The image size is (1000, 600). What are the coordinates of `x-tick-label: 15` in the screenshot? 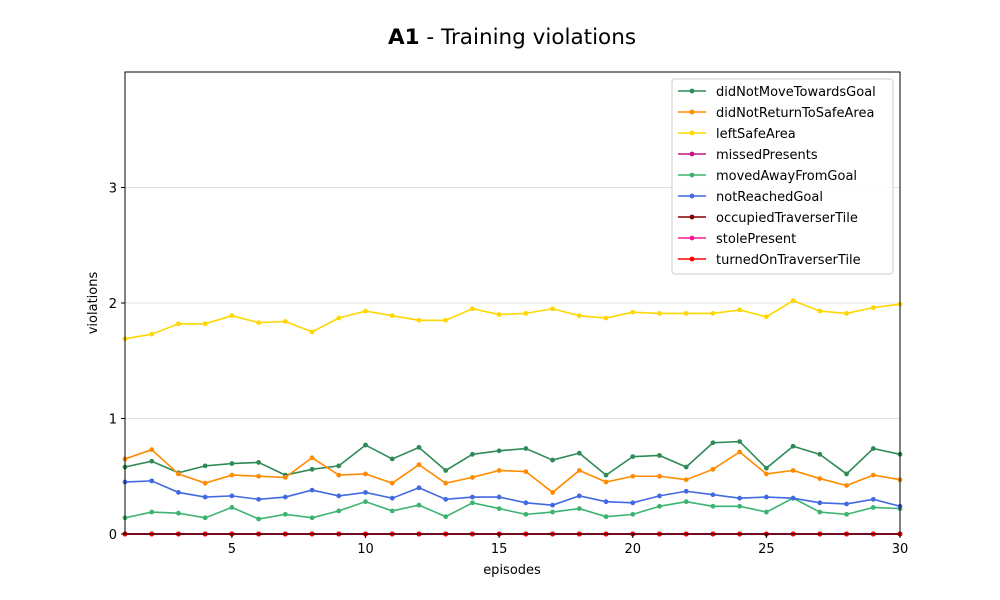 It's located at (499, 549).